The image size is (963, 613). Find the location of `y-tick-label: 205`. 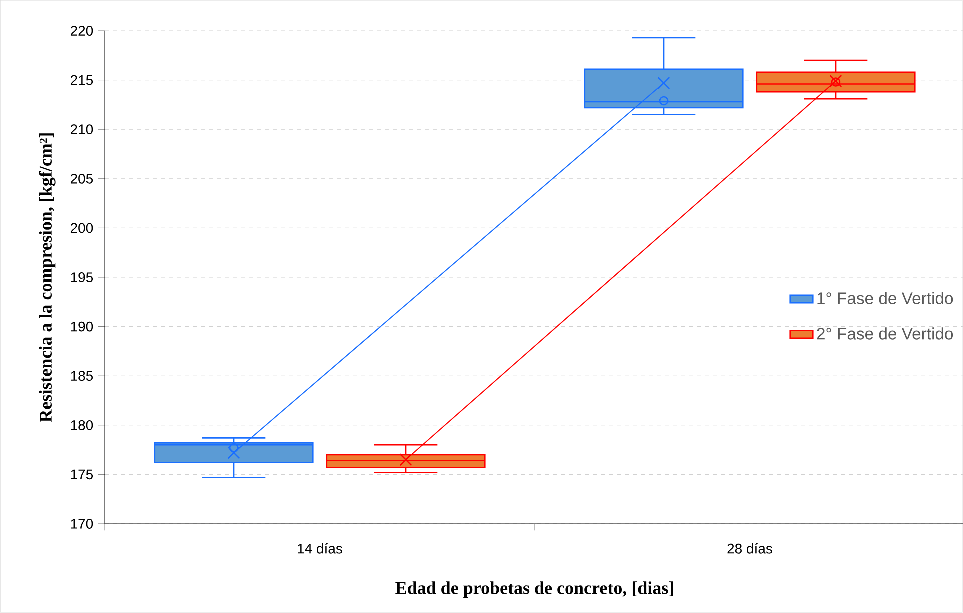

y-tick-label: 205 is located at coordinates (82, 179).